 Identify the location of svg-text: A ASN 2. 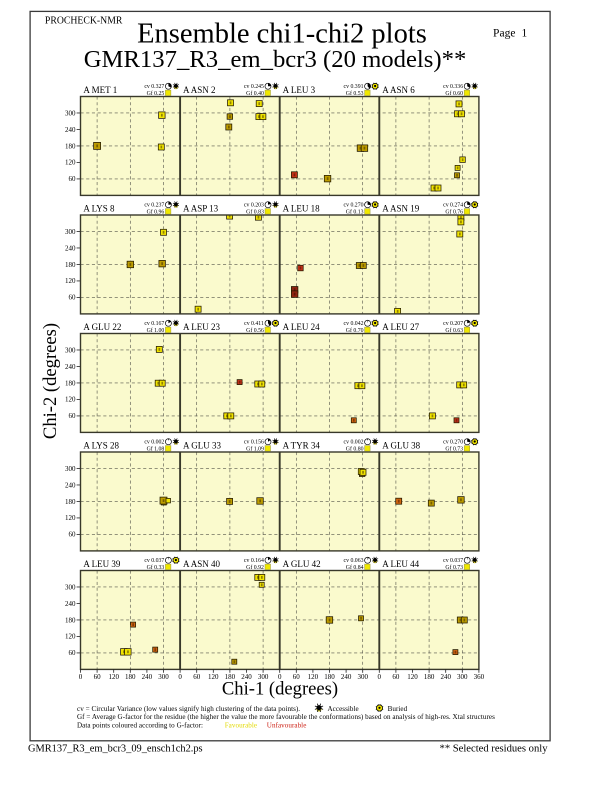
(199, 90).